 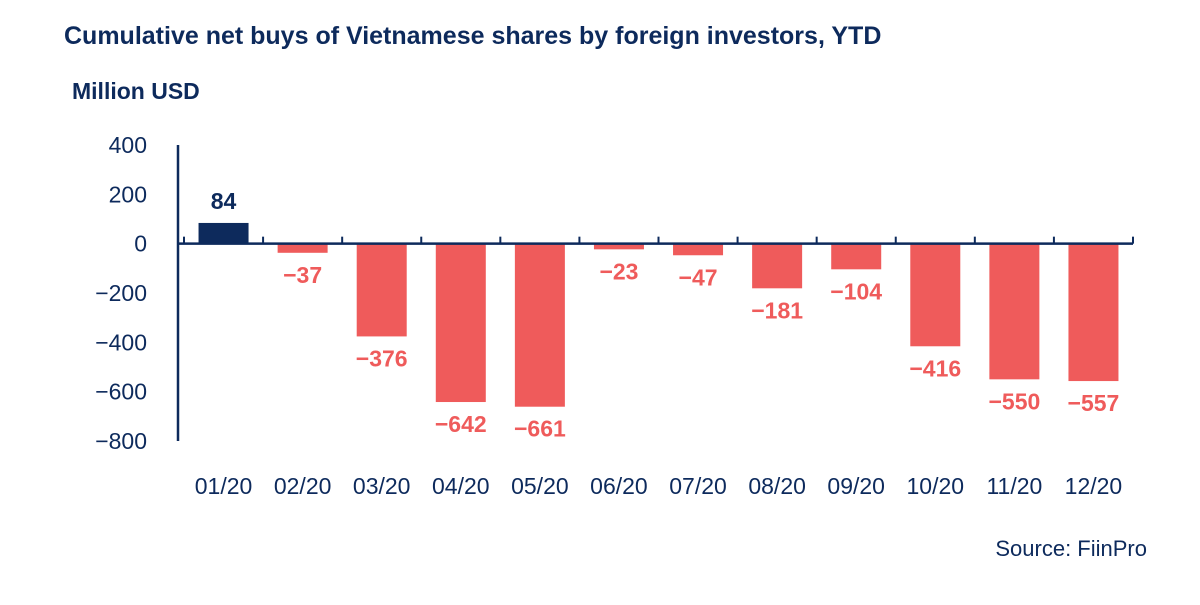 I want to click on x-tick-label: 09/20, so click(x=856, y=486).